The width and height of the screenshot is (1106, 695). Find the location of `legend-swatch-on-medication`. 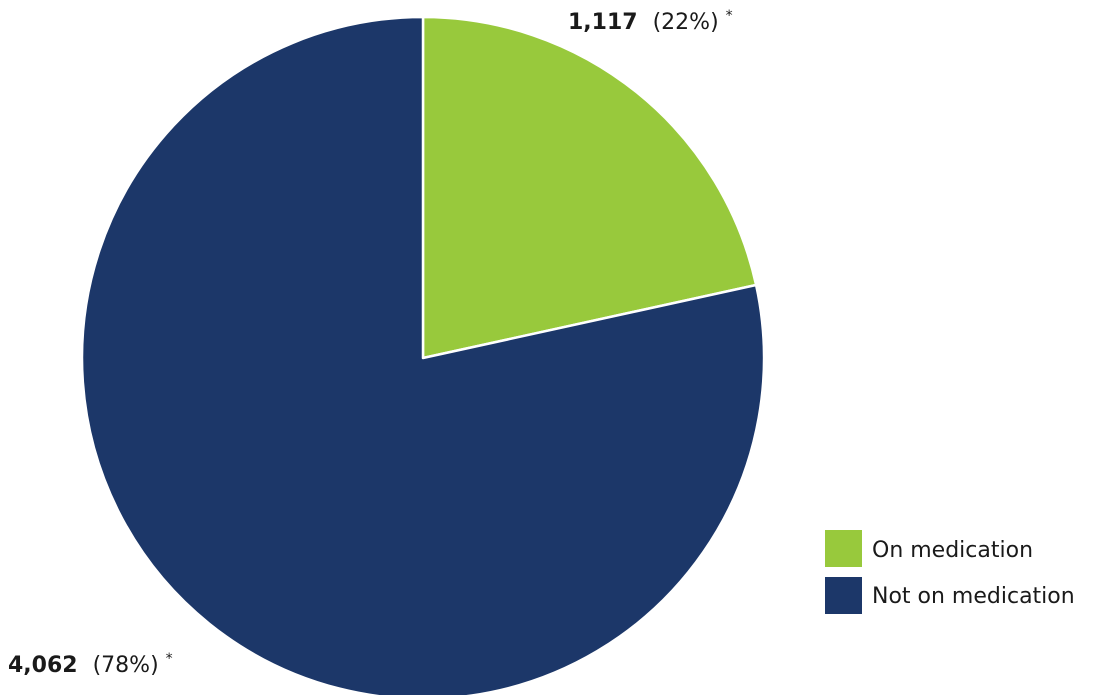

legend-swatch-on-medication is located at coordinates (843, 548).